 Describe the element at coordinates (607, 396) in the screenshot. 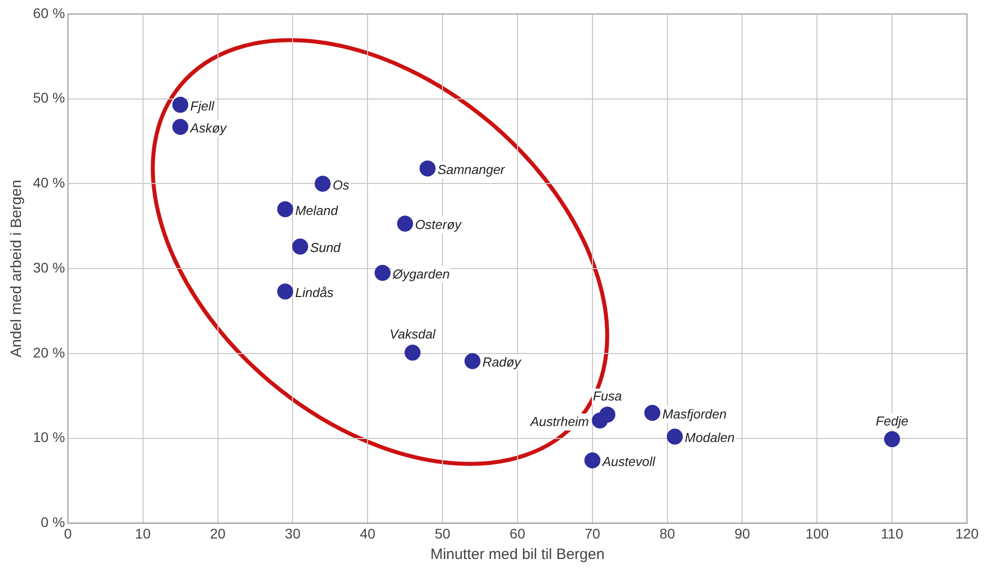

I see `annotation: Fusa` at that location.